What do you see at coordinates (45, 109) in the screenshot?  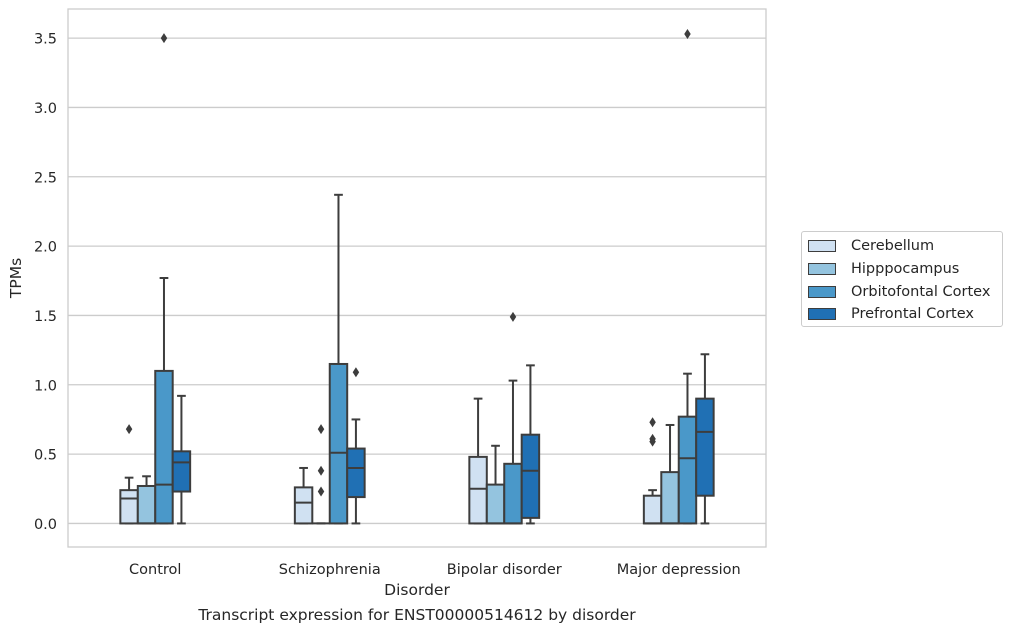 I see `y-tick-label: 3.0` at bounding box center [45, 109].